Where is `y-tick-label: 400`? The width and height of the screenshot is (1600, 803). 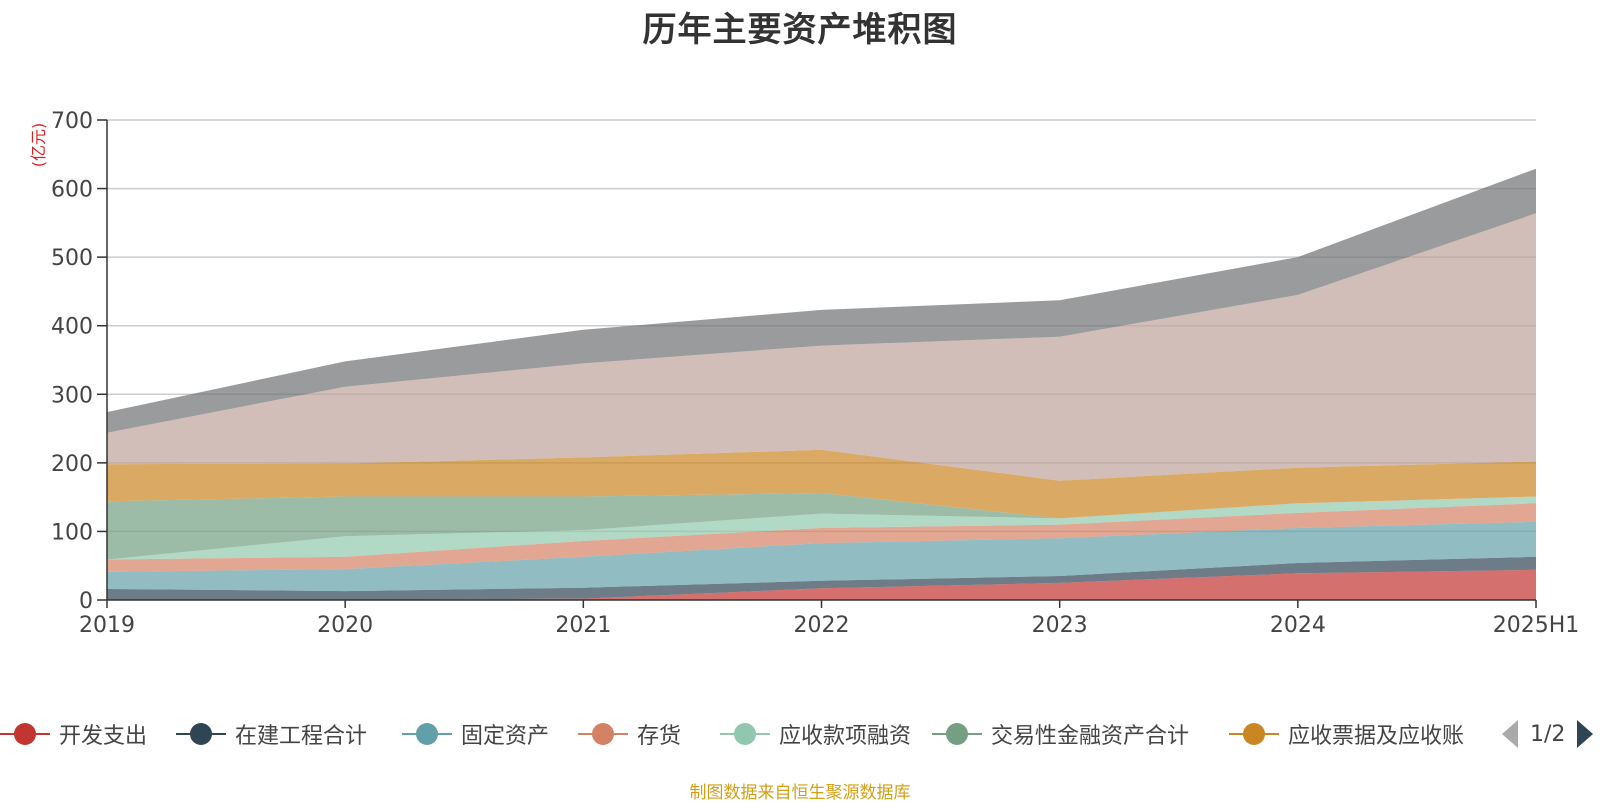 y-tick-label: 400 is located at coordinates (72, 327).